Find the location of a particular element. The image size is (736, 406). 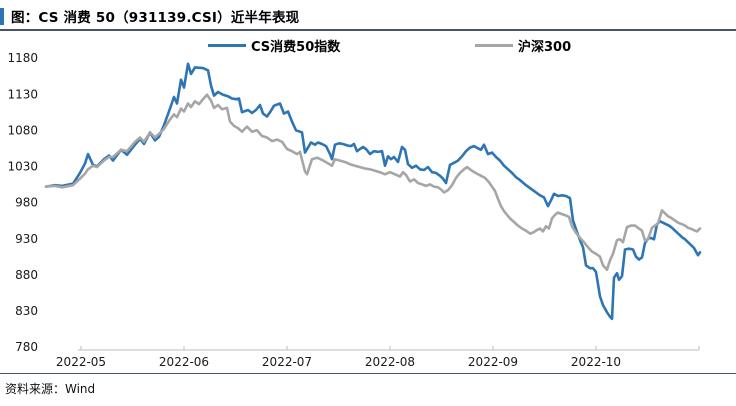

y-axis-tick-label: 980 is located at coordinates (26, 203).